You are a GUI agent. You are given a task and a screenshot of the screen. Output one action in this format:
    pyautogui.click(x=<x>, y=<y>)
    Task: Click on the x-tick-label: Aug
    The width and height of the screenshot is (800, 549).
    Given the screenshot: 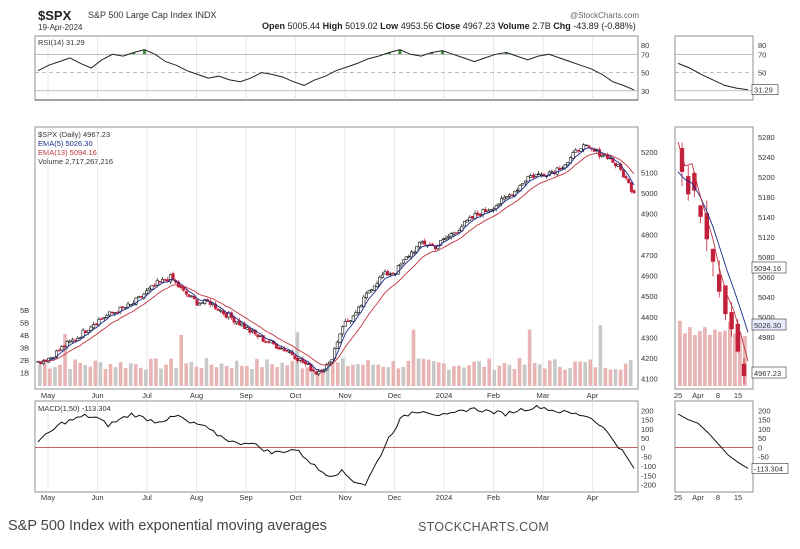 What is the action you would take?
    pyautogui.click(x=196, y=497)
    